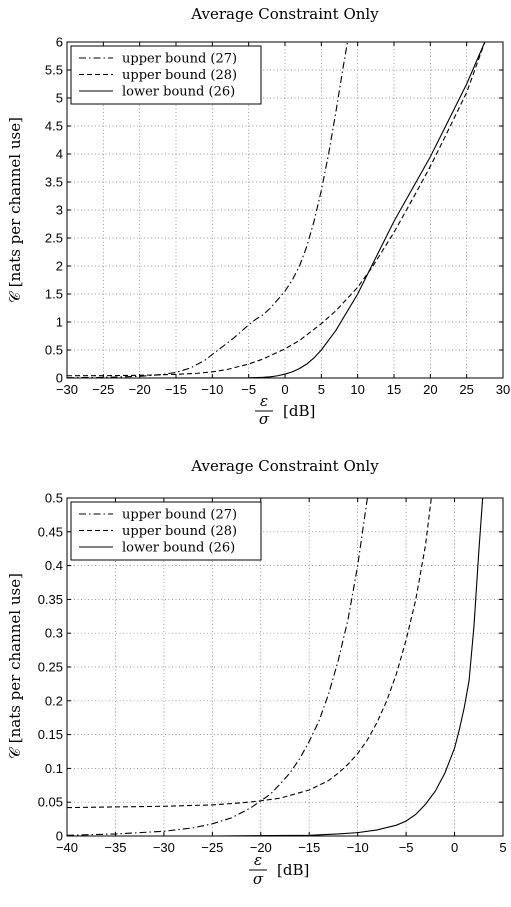 This screenshot has height=907, width=511. I want to click on x-tick-label: −40, so click(67, 847).